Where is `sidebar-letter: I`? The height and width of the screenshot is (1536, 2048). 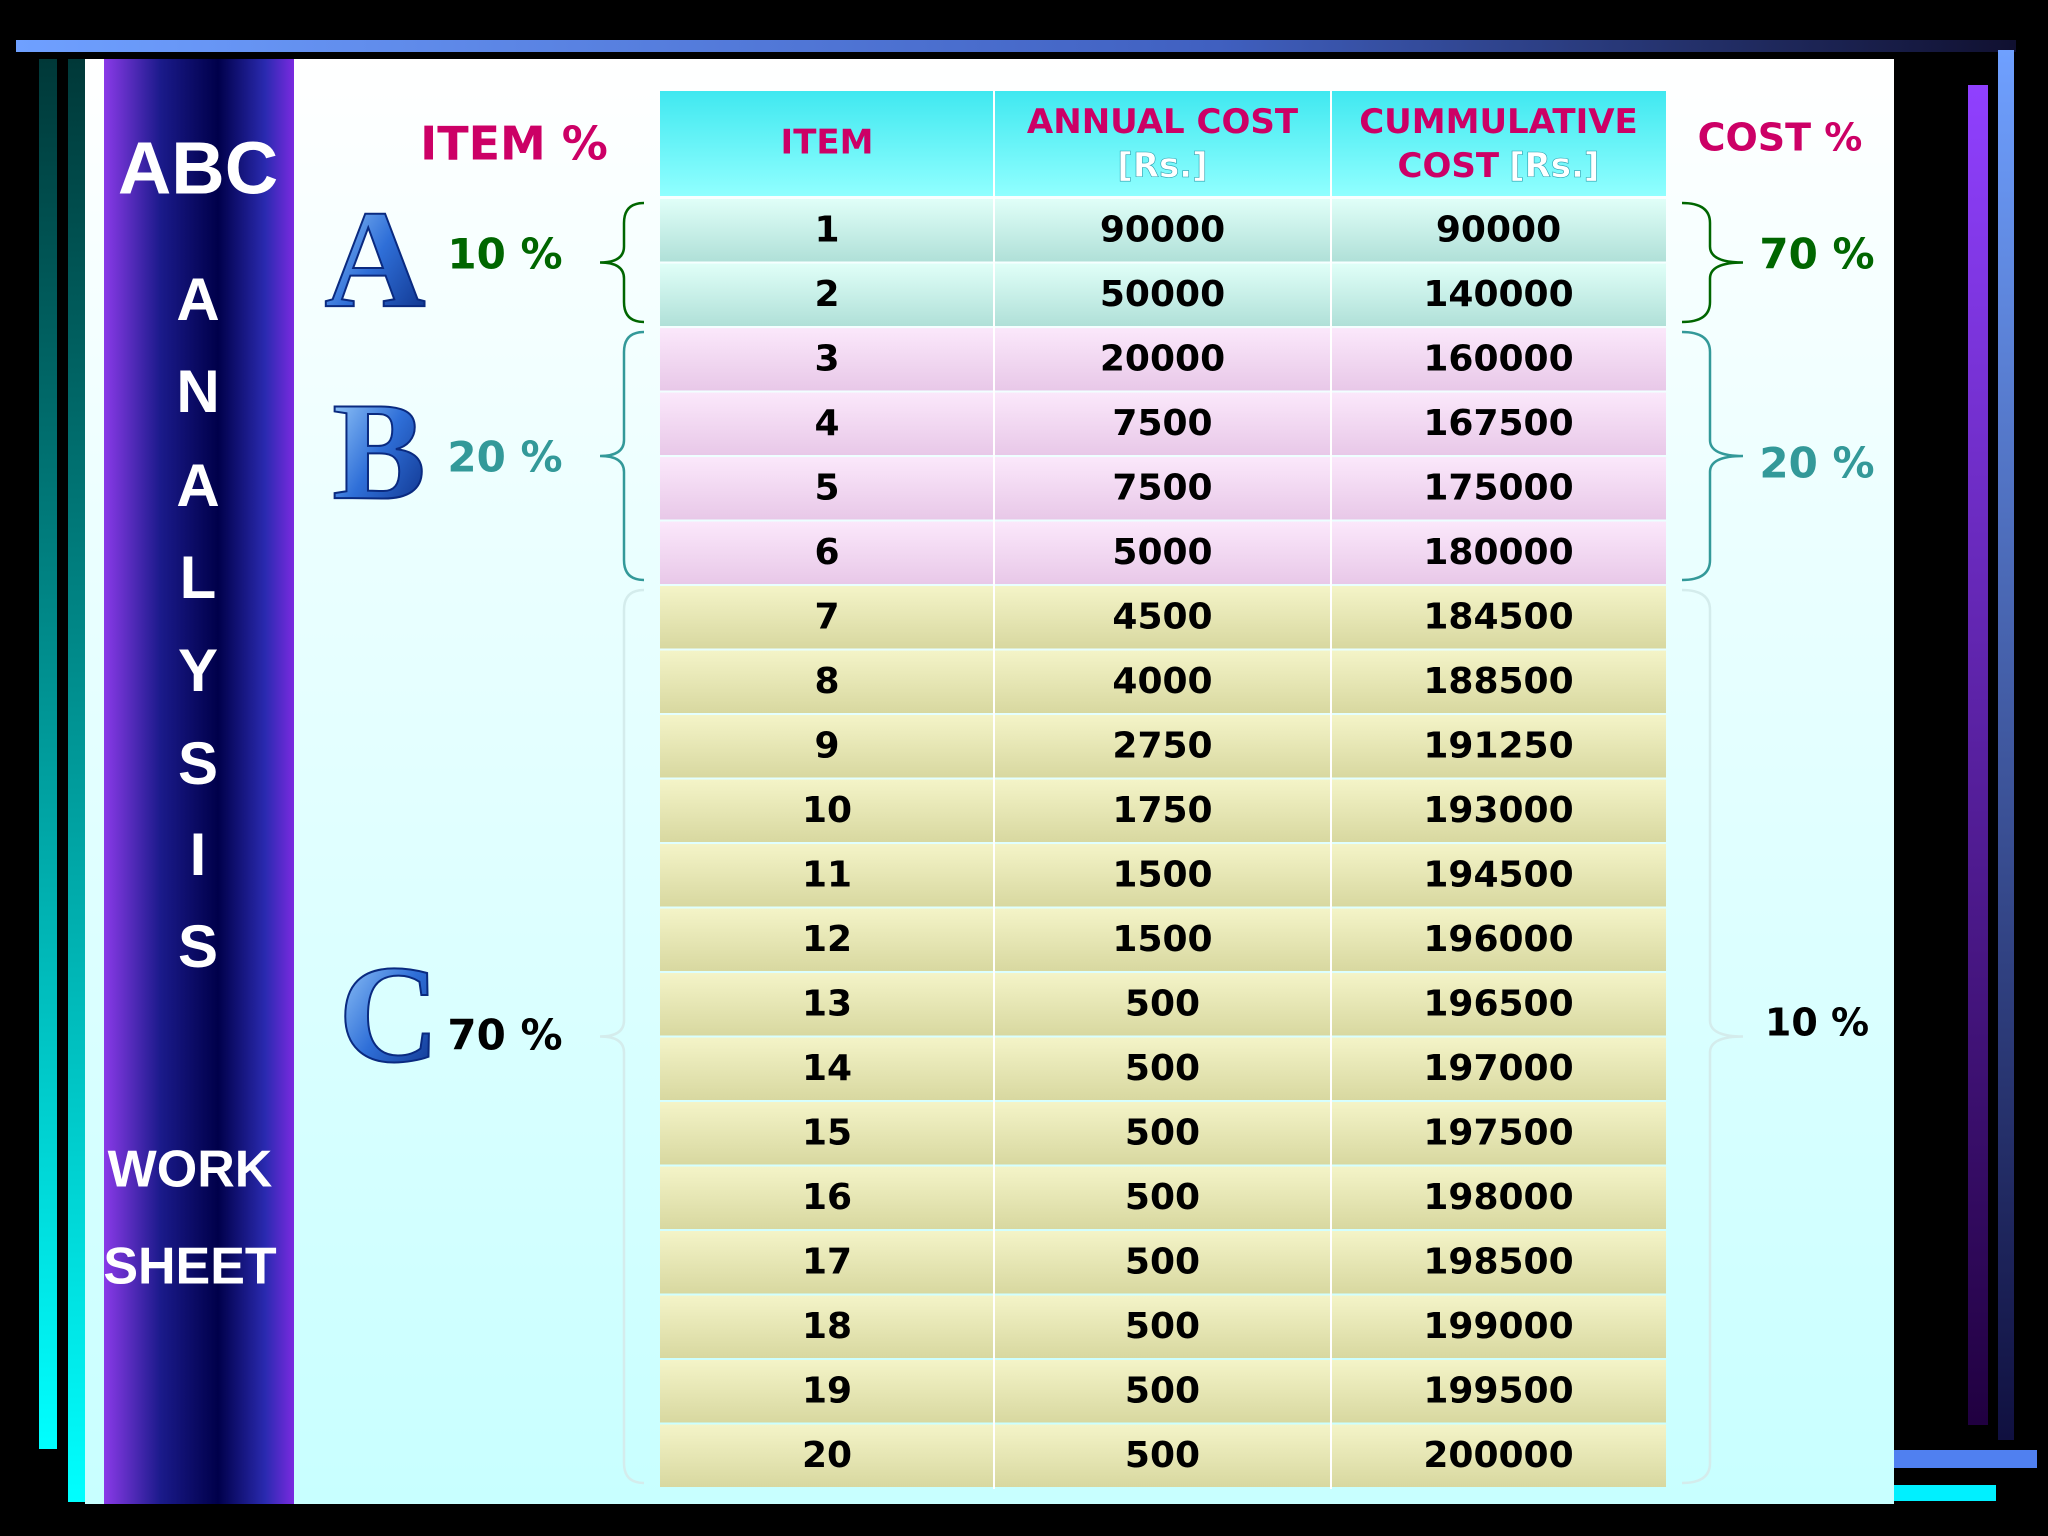
sidebar-letter: I is located at coordinates (198, 854).